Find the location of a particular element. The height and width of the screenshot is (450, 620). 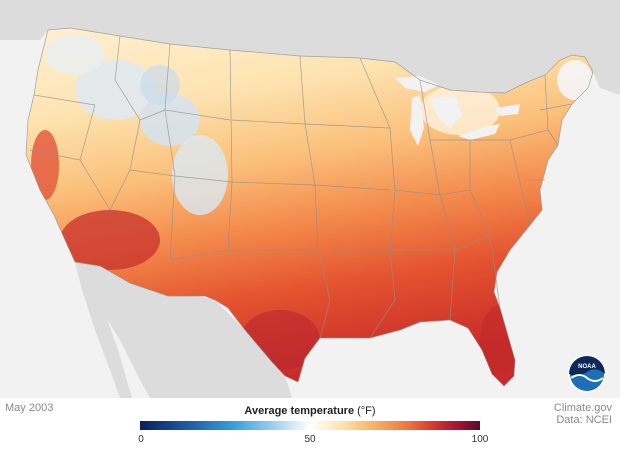

date-label: May 2003 is located at coordinates (29, 408).